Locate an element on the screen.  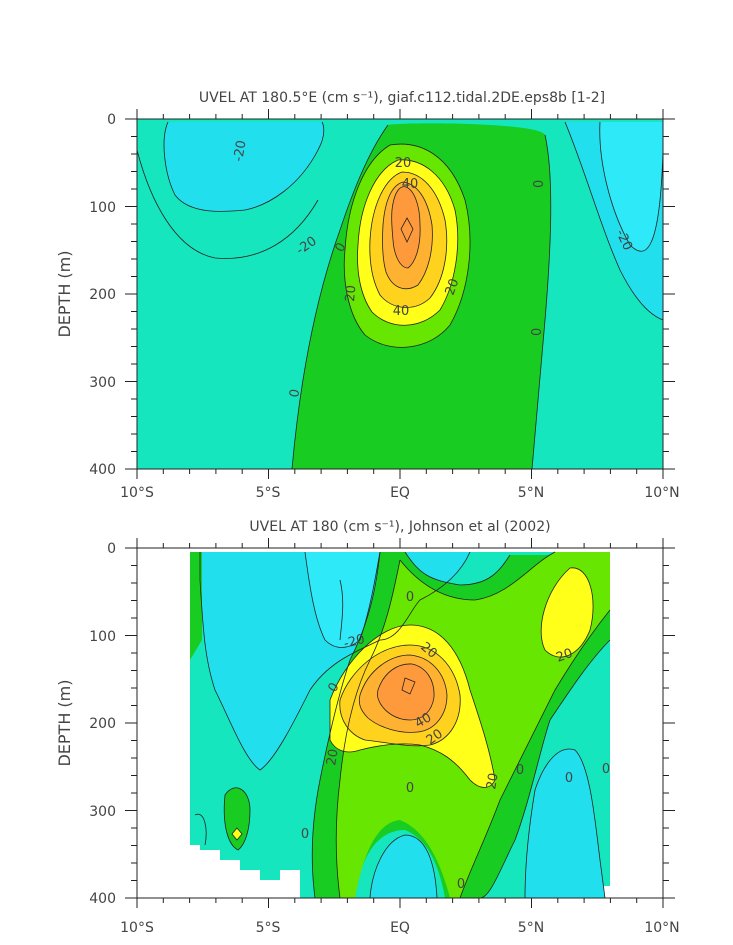
top-core is located at coordinates (407, 230).